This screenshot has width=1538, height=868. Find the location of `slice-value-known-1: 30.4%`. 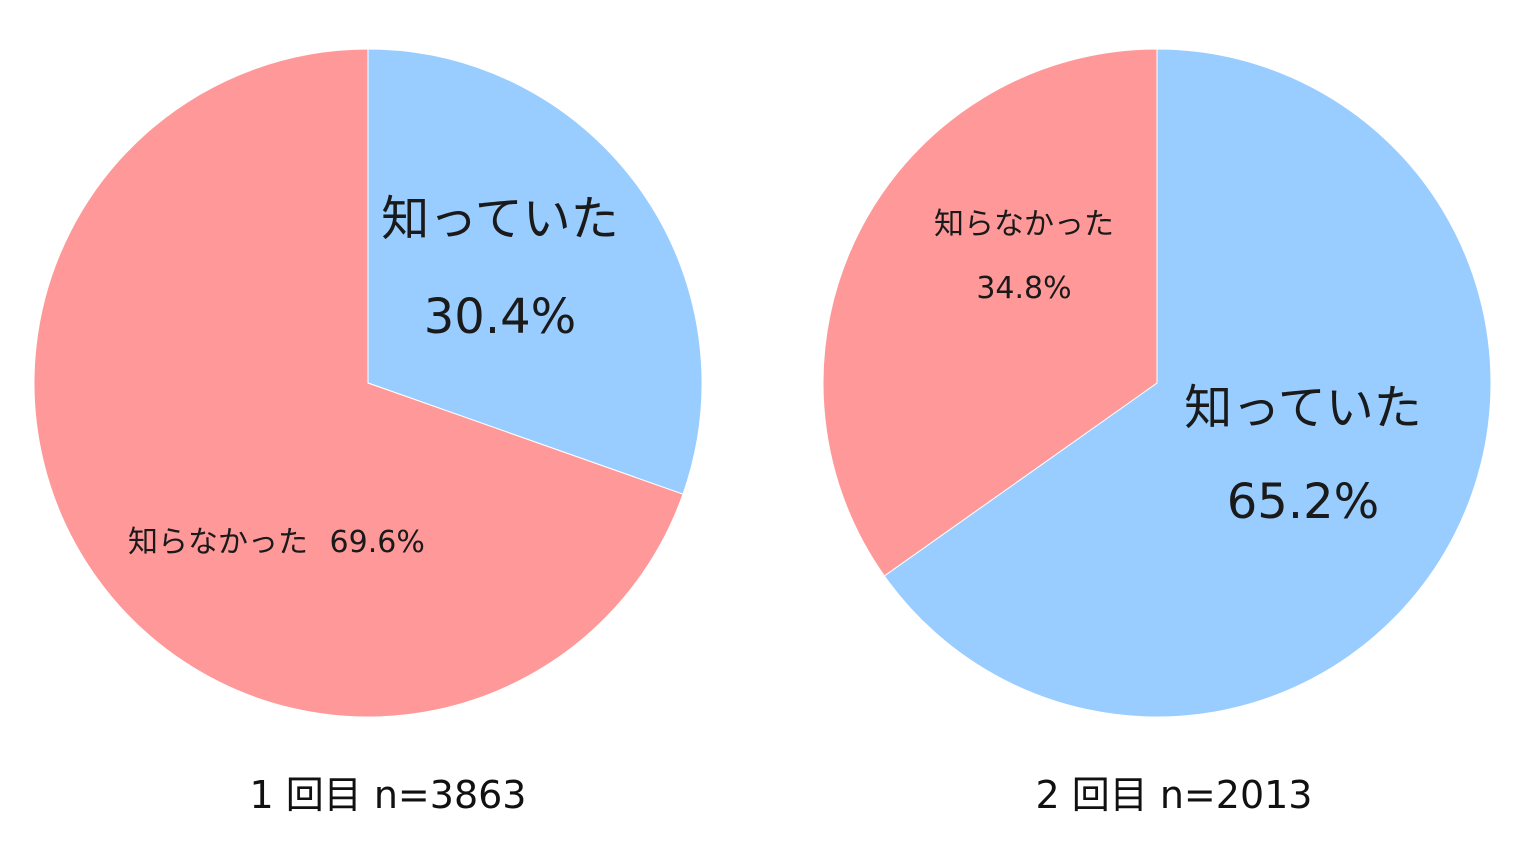

slice-value-known-1: 30.4% is located at coordinates (500, 317).